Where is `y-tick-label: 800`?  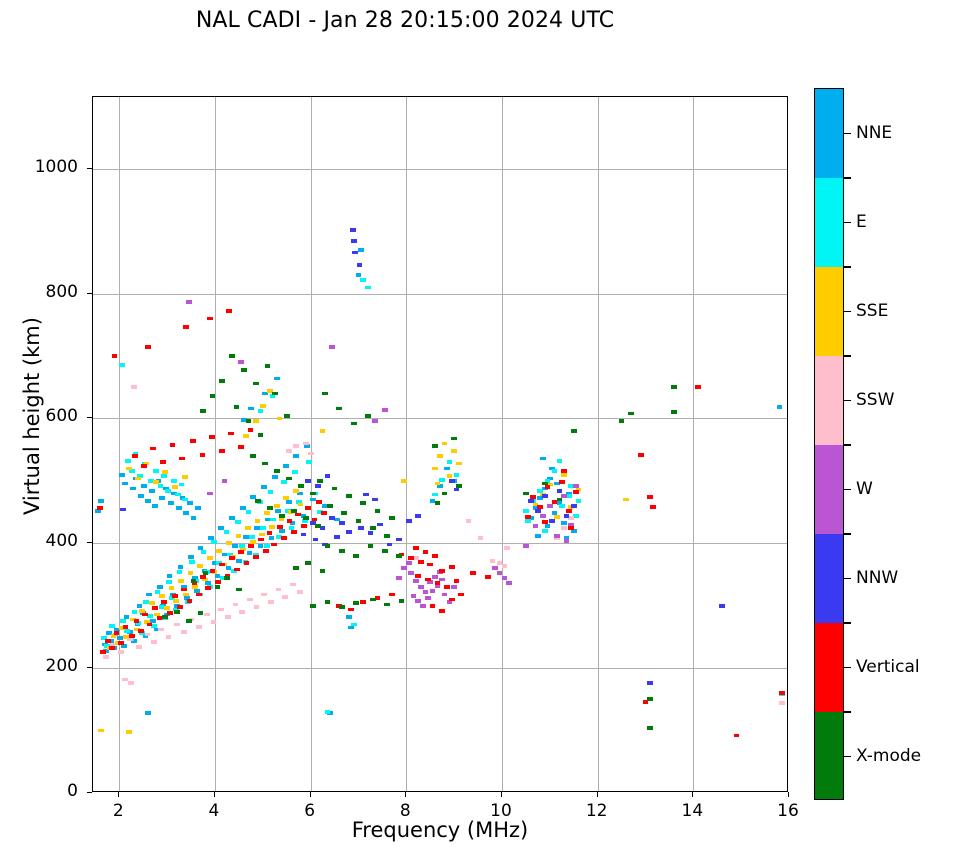
y-tick-label: 800 is located at coordinates (61, 291).